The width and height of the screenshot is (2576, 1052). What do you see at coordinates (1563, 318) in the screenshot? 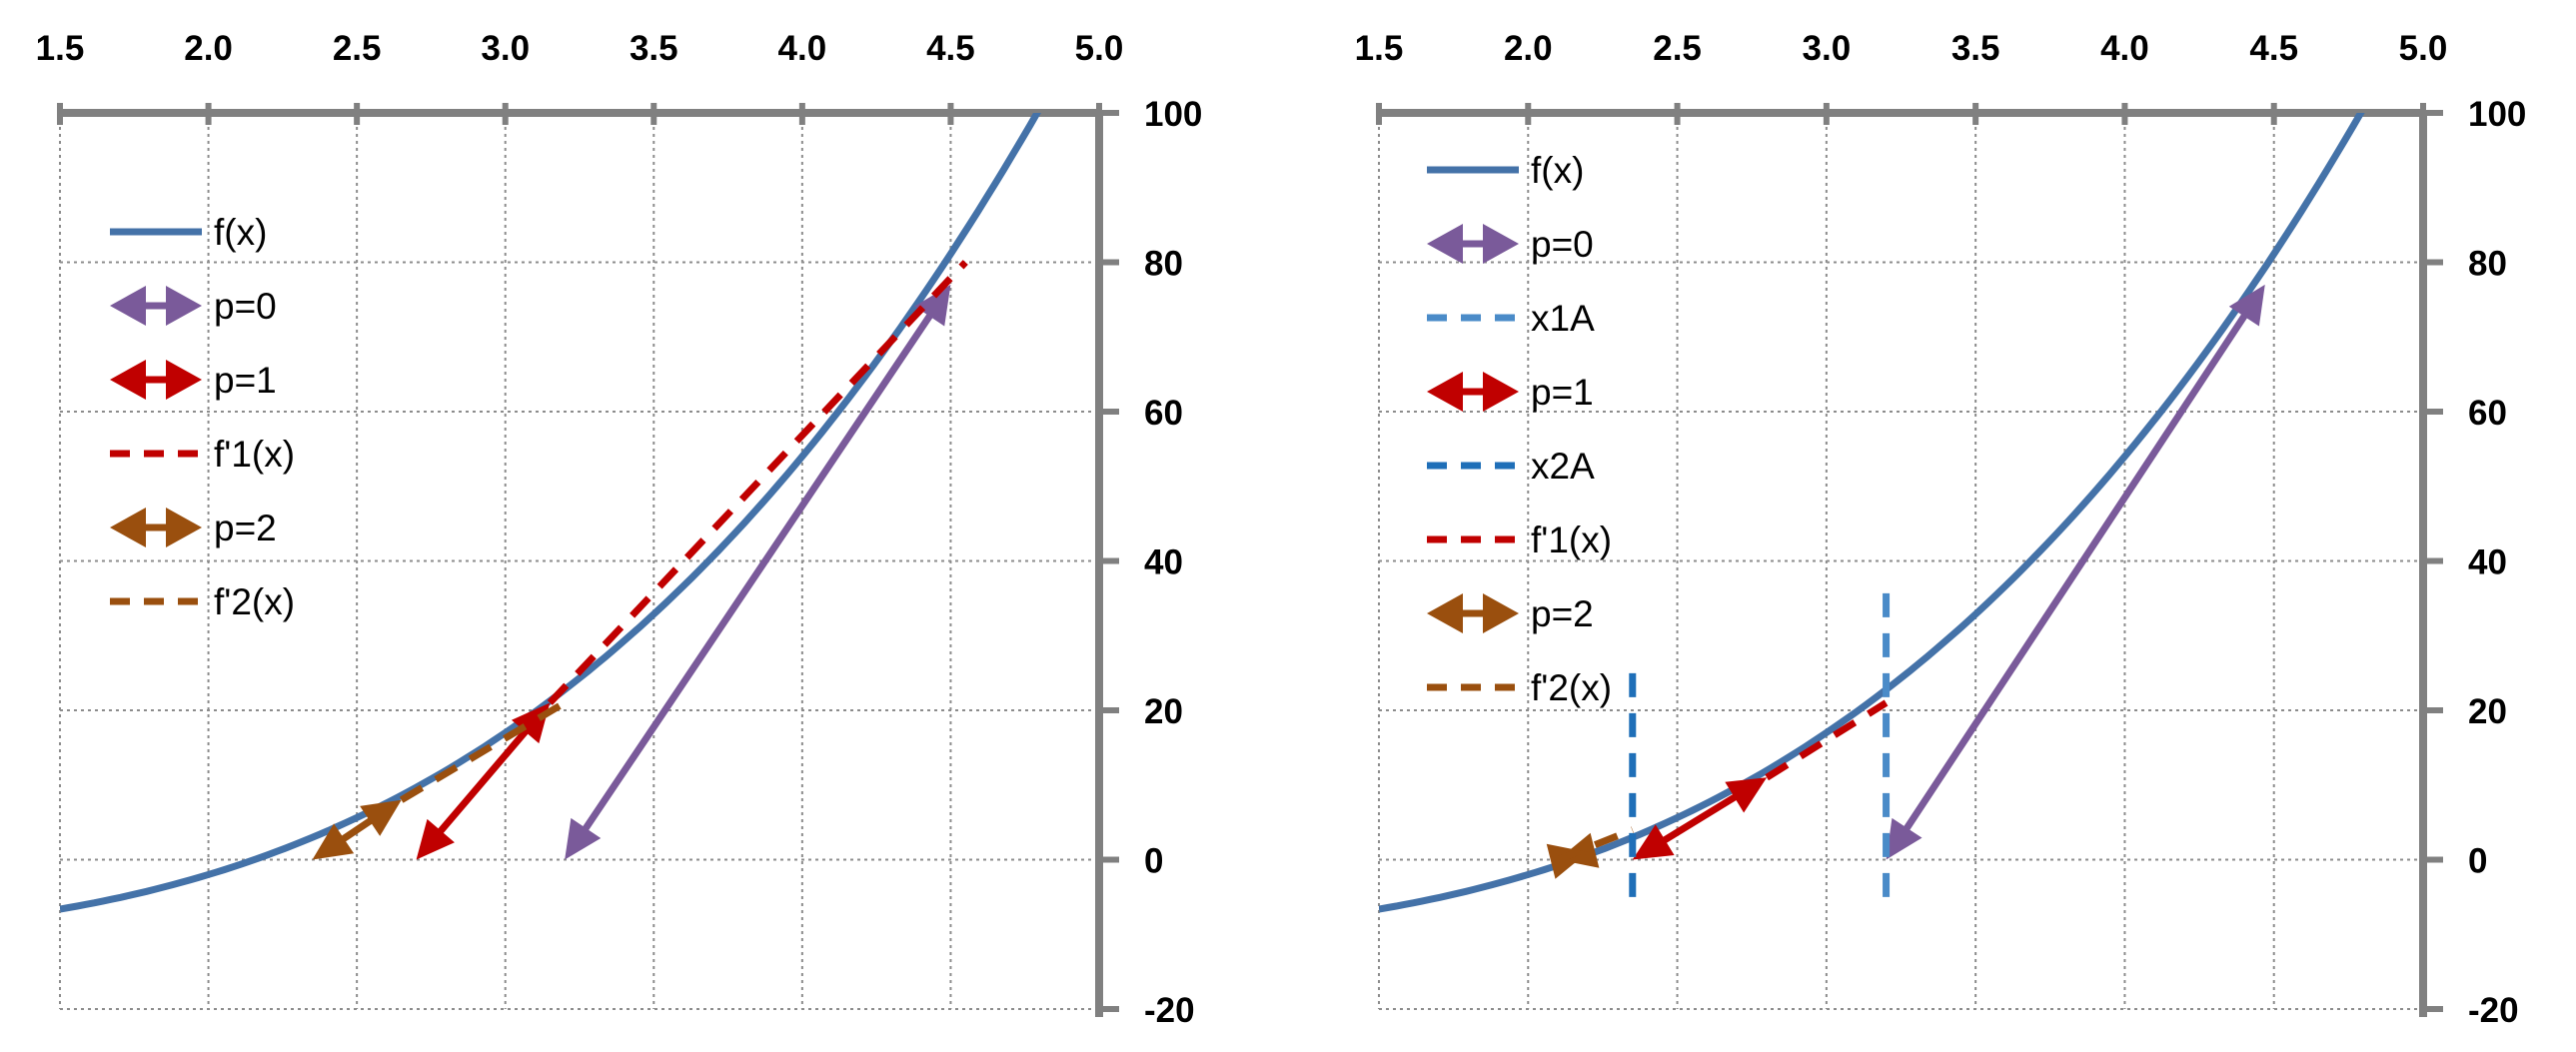
I see `legend-x1a-label: x1A` at bounding box center [1563, 318].